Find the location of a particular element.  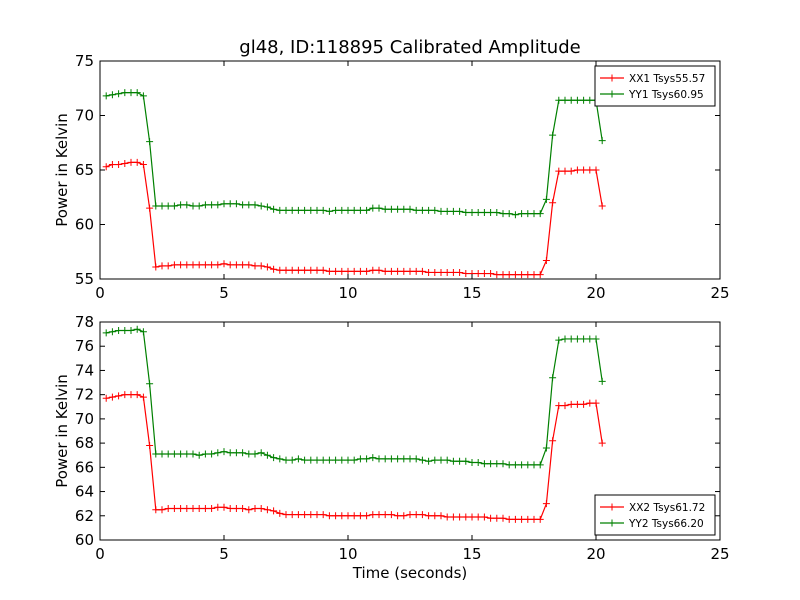

x-tick-label: 20 is located at coordinates (595, 554).